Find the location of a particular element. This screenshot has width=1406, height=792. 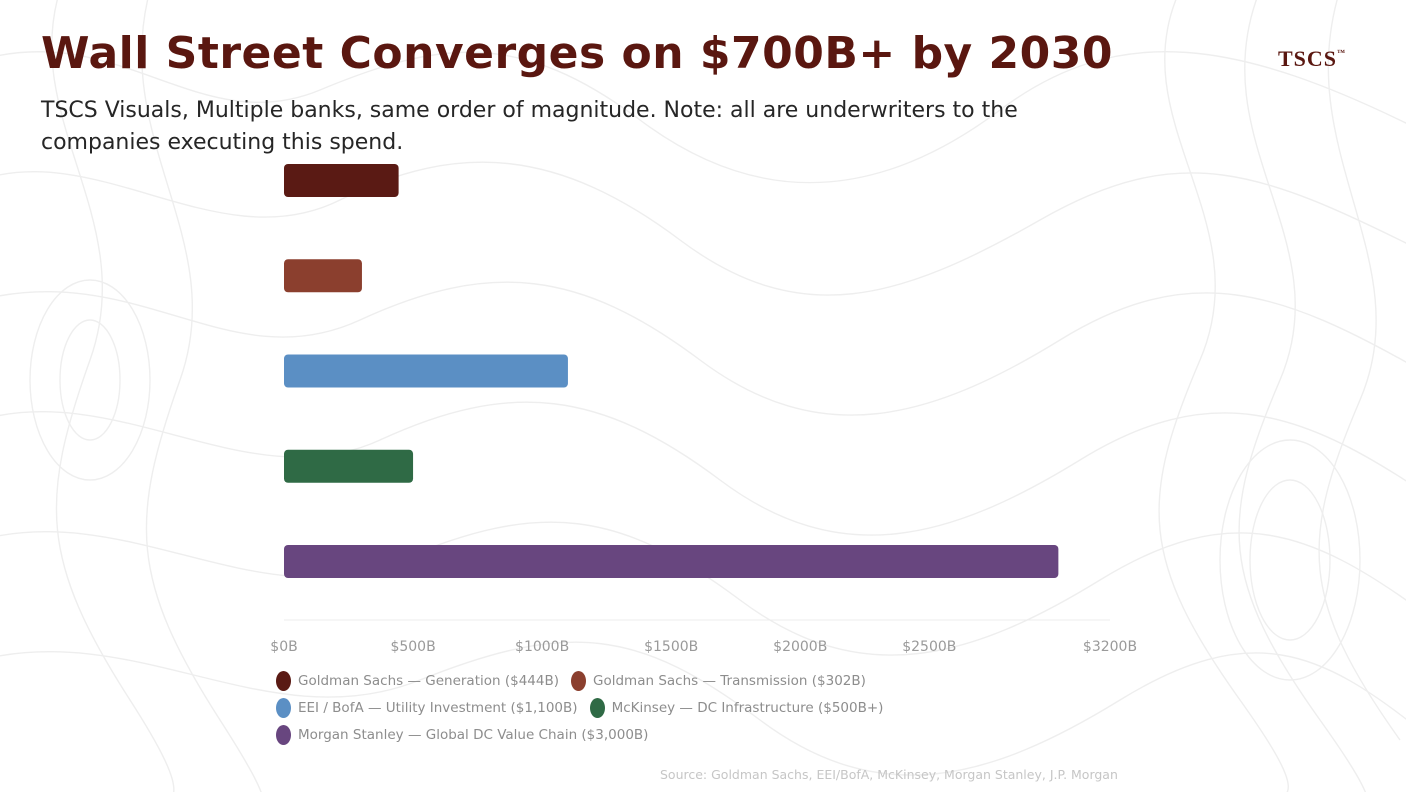

legend-label: Goldman Sachs — Transmission ($302B) is located at coordinates (729, 680).